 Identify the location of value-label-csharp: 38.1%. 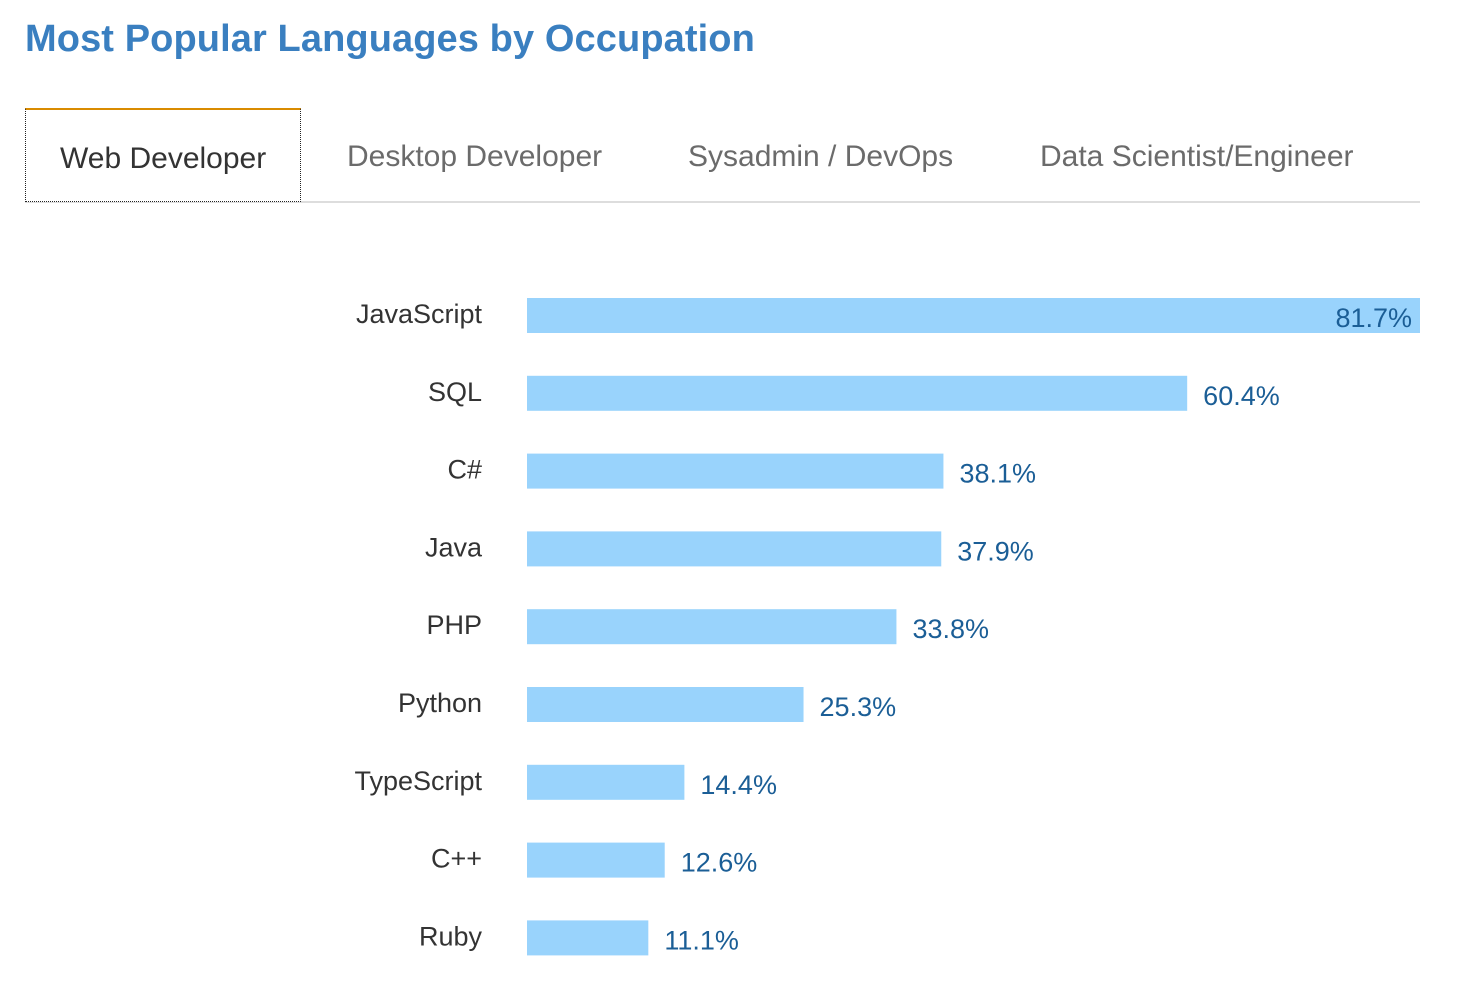
(997, 474).